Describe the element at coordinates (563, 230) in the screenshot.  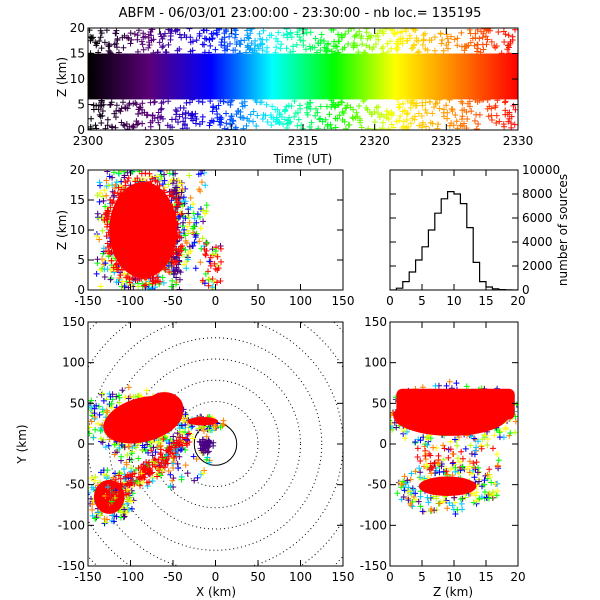
I see `histogram-y-axis-label: number of sources` at that location.